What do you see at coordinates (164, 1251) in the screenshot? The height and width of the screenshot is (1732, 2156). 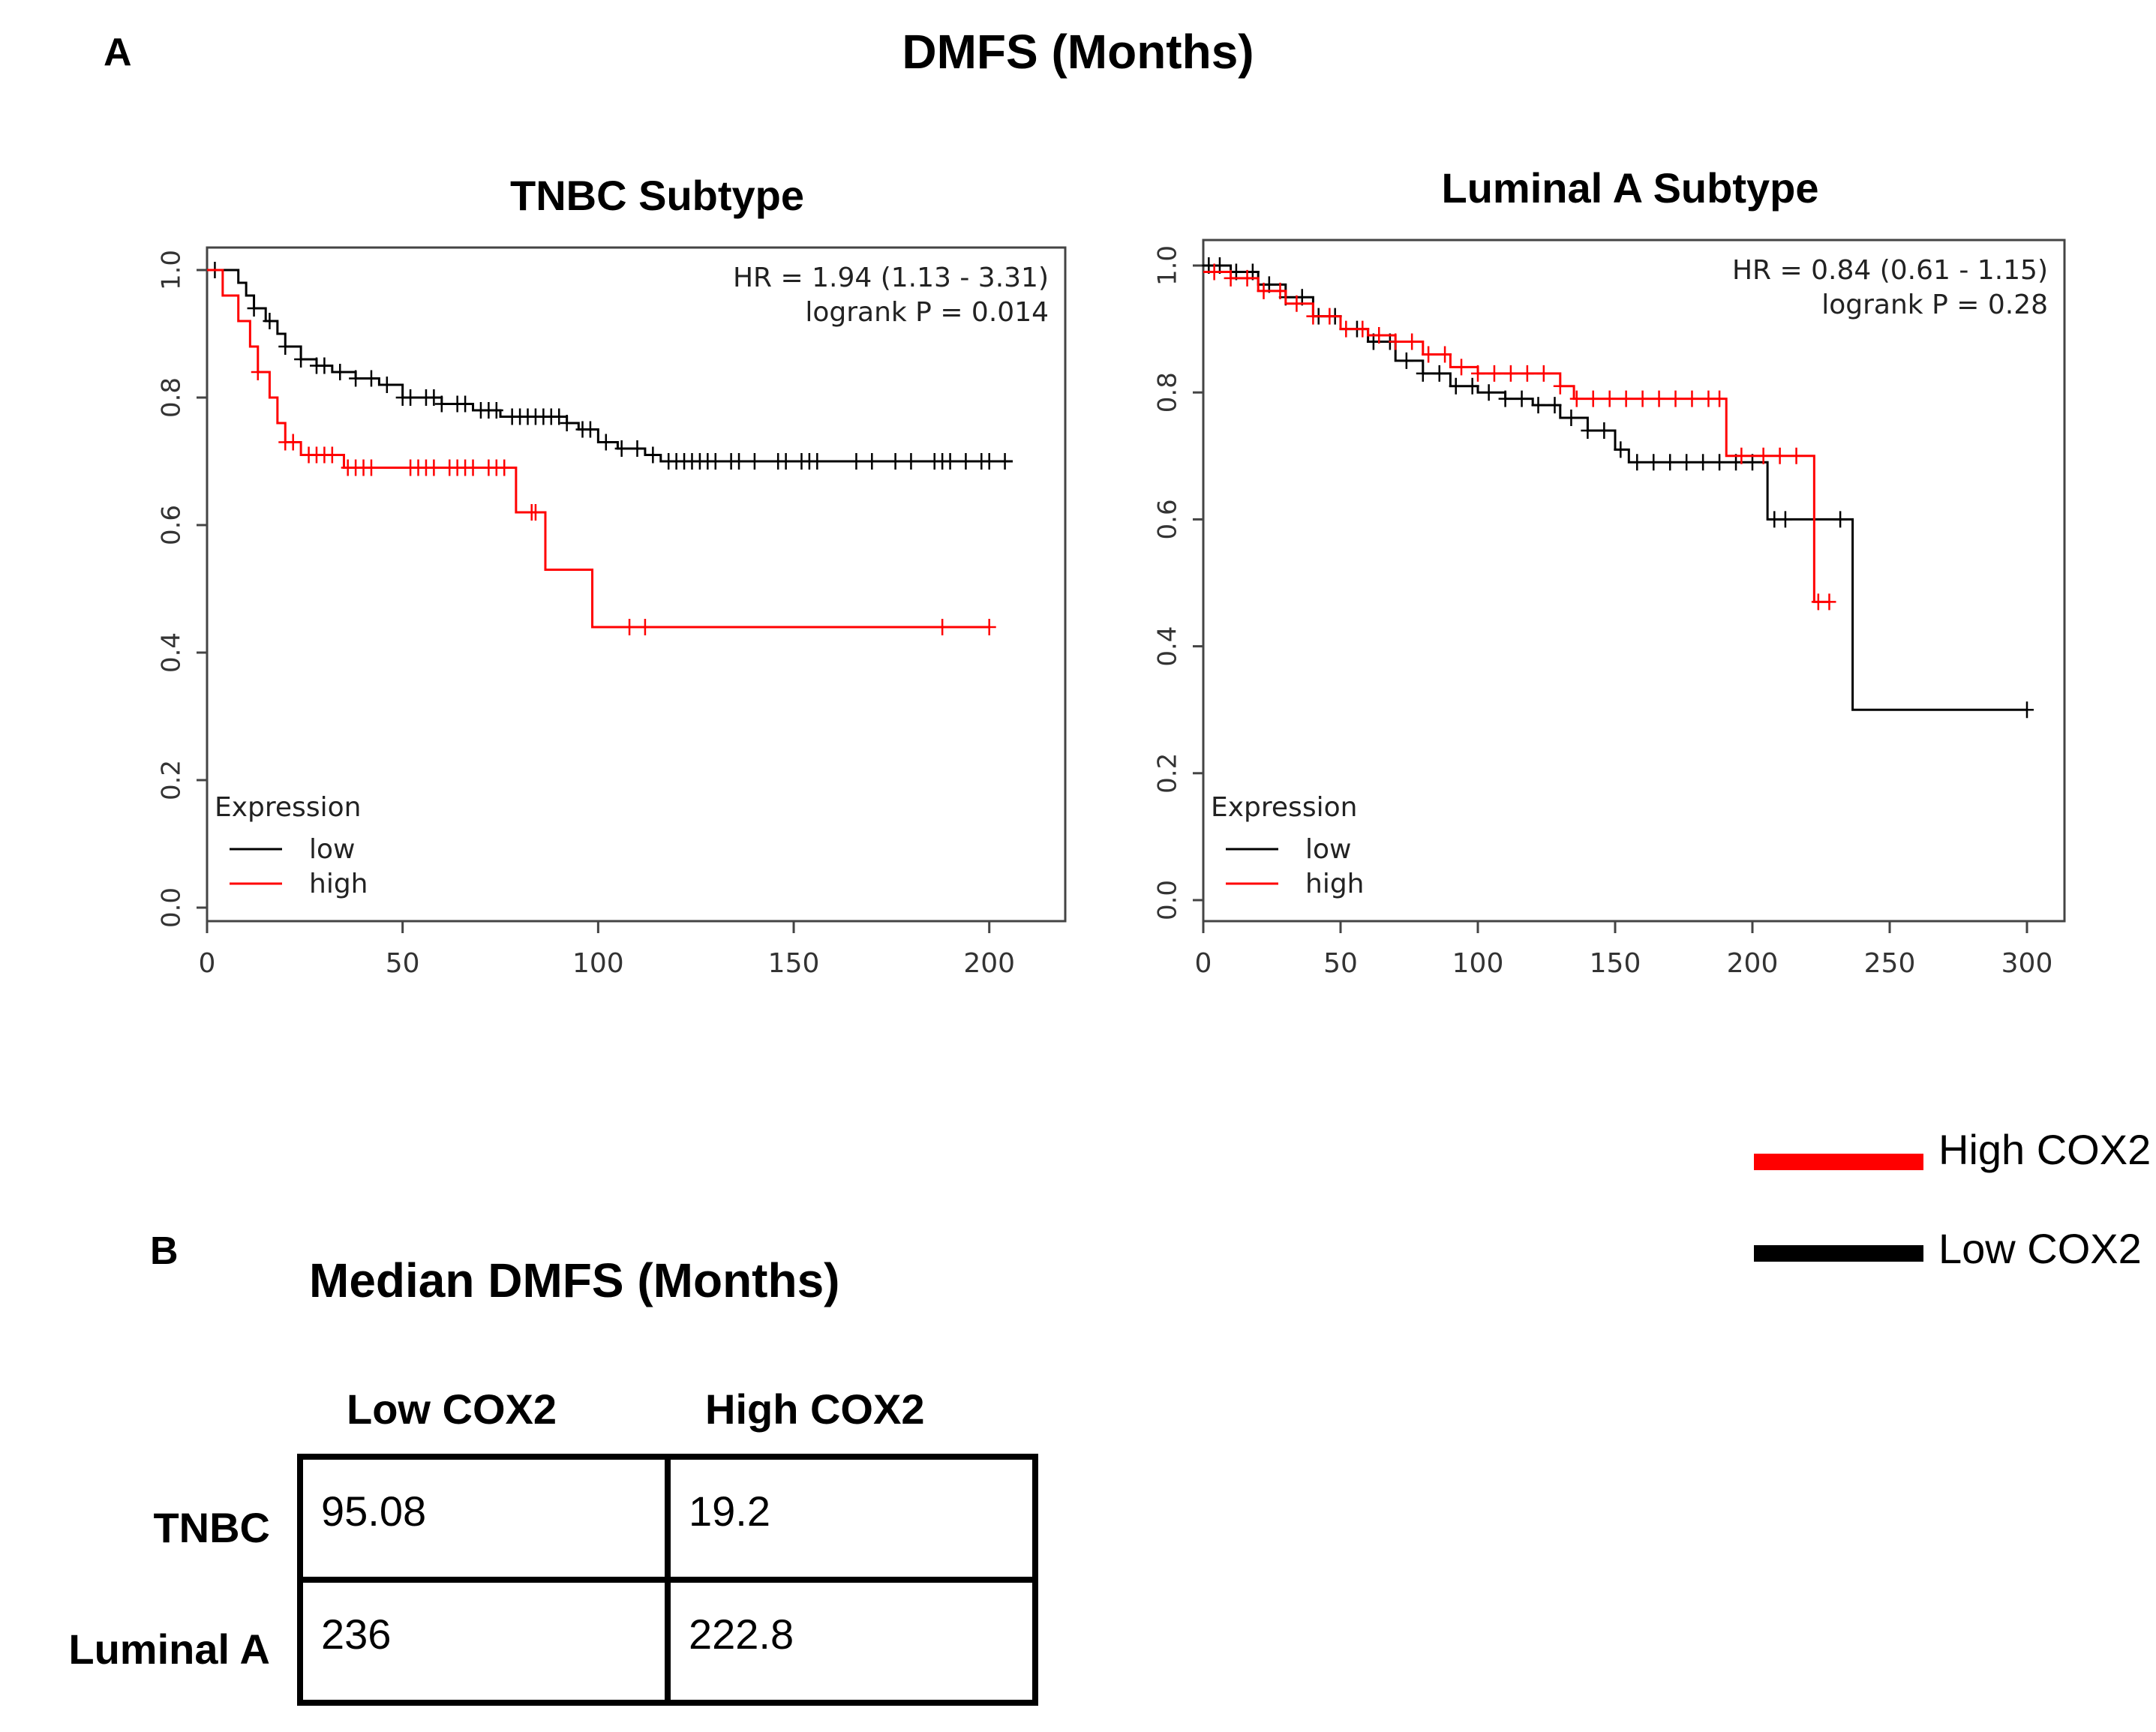 I see `panel-b-label: B` at bounding box center [164, 1251].